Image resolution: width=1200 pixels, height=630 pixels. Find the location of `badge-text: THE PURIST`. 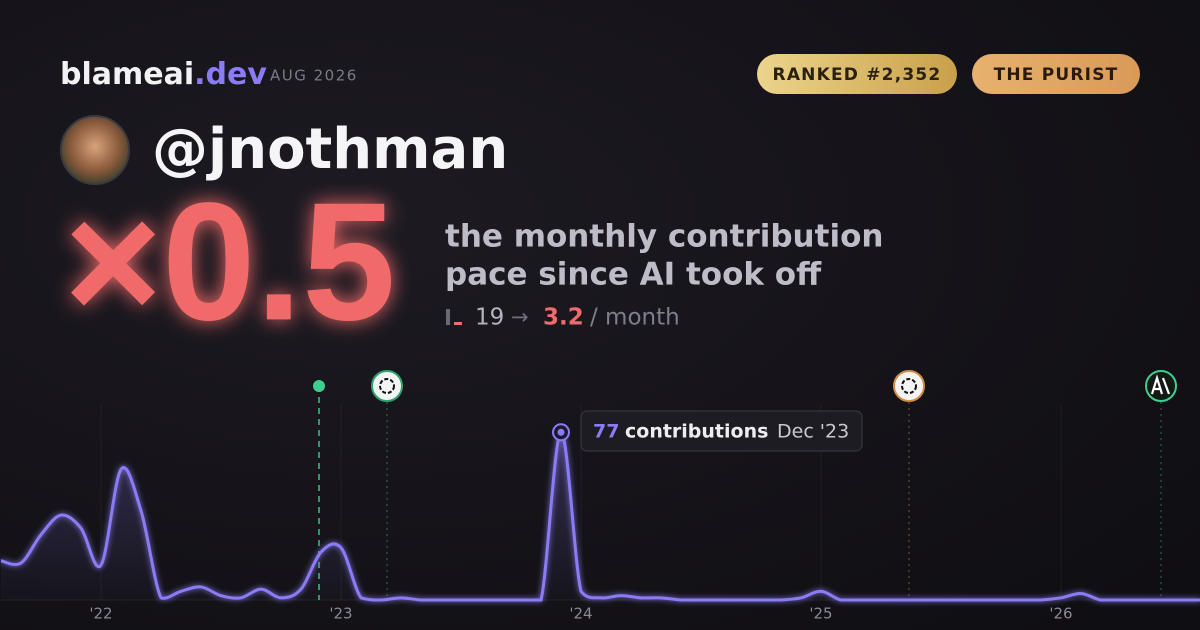

badge-text: THE PURIST is located at coordinates (1056, 75).